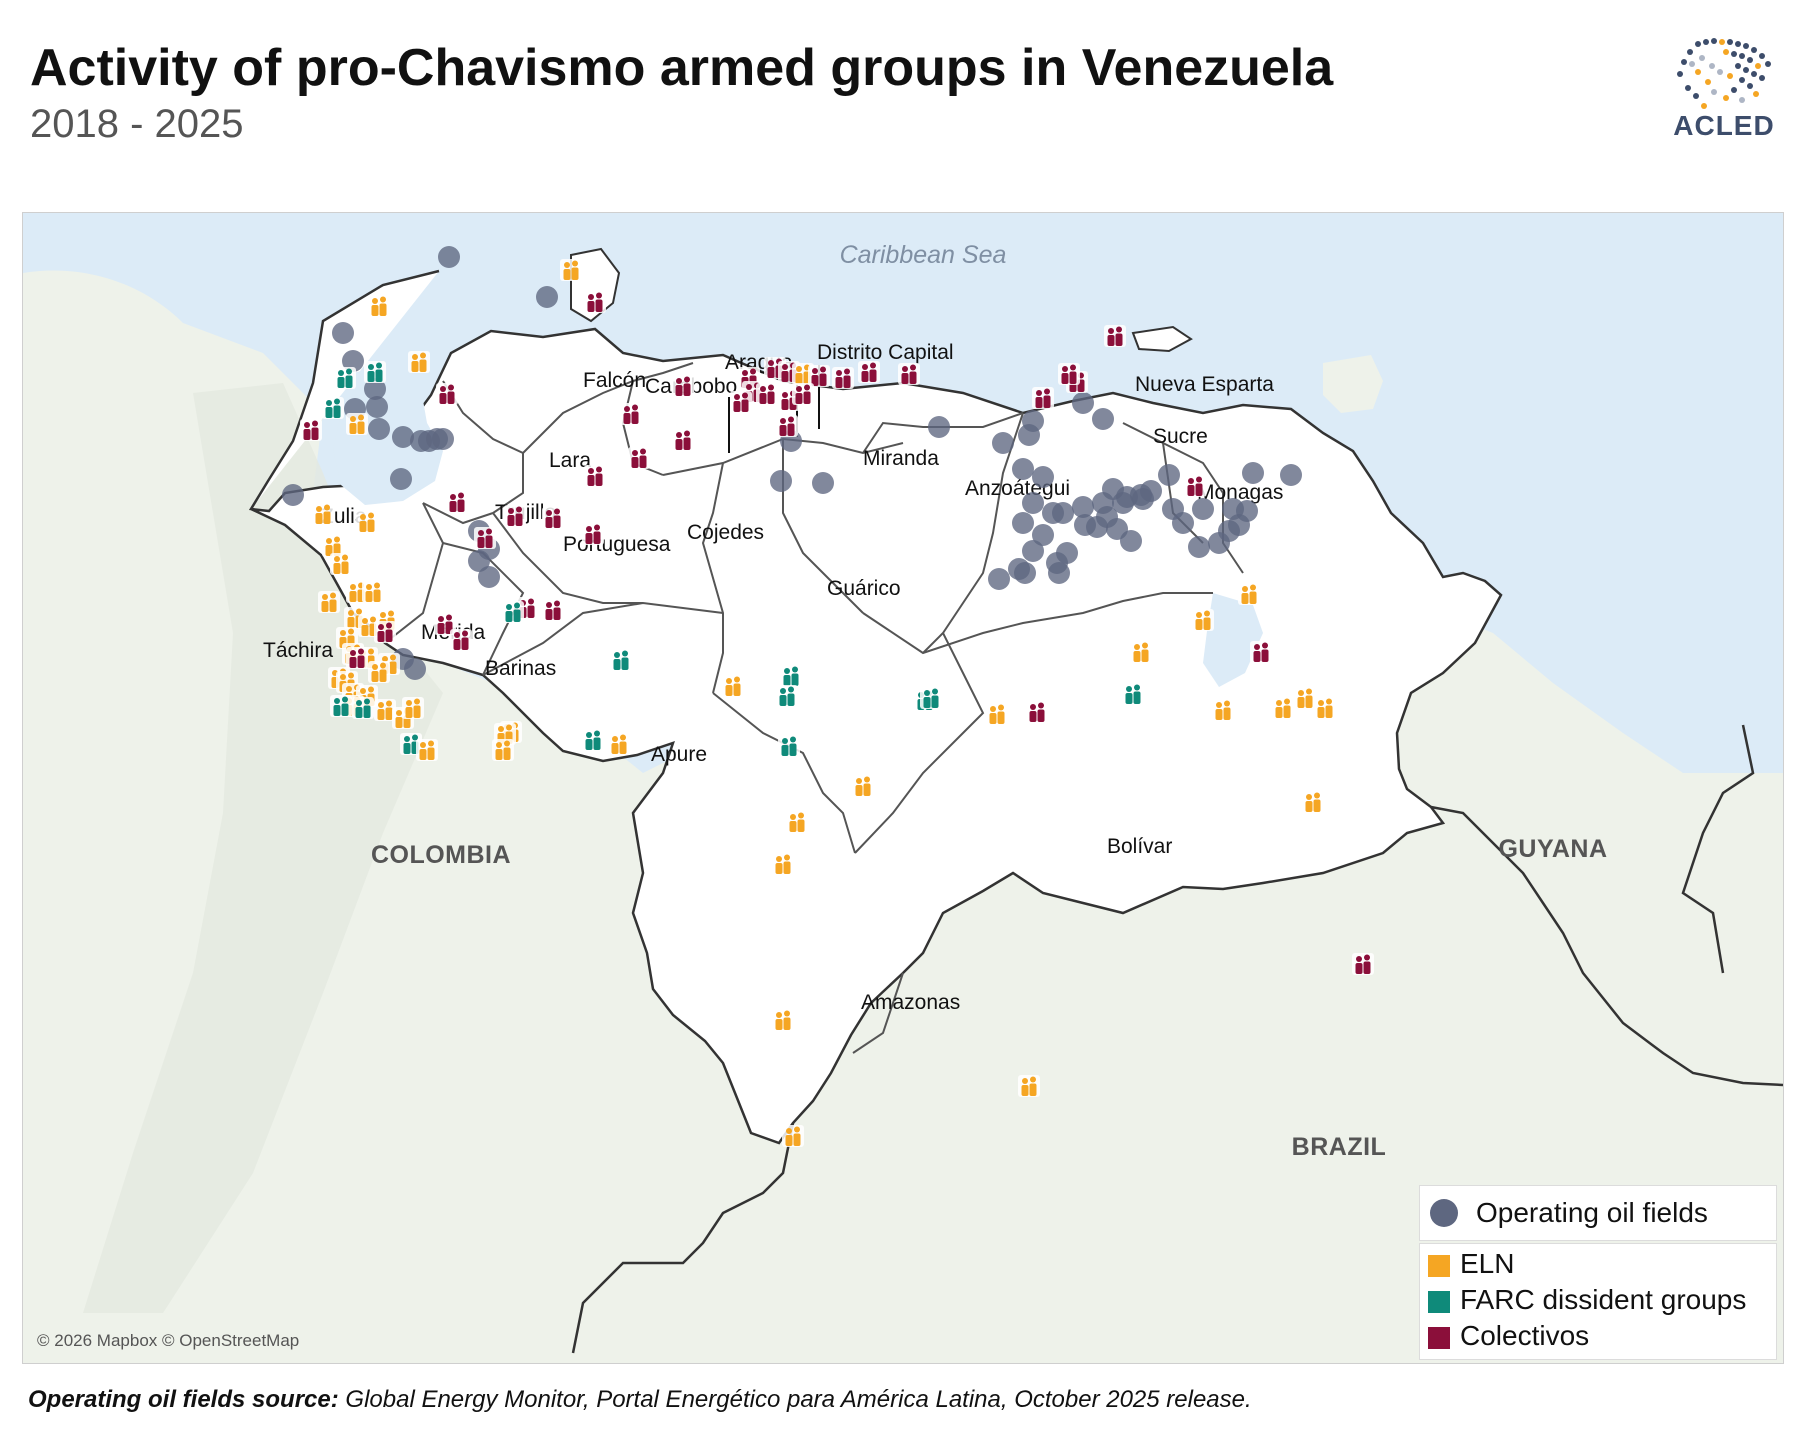  Describe the element at coordinates (168, 1340) in the screenshot. I see `map-attribution: © 2026 Mapbox © OpenStreetMap` at that location.